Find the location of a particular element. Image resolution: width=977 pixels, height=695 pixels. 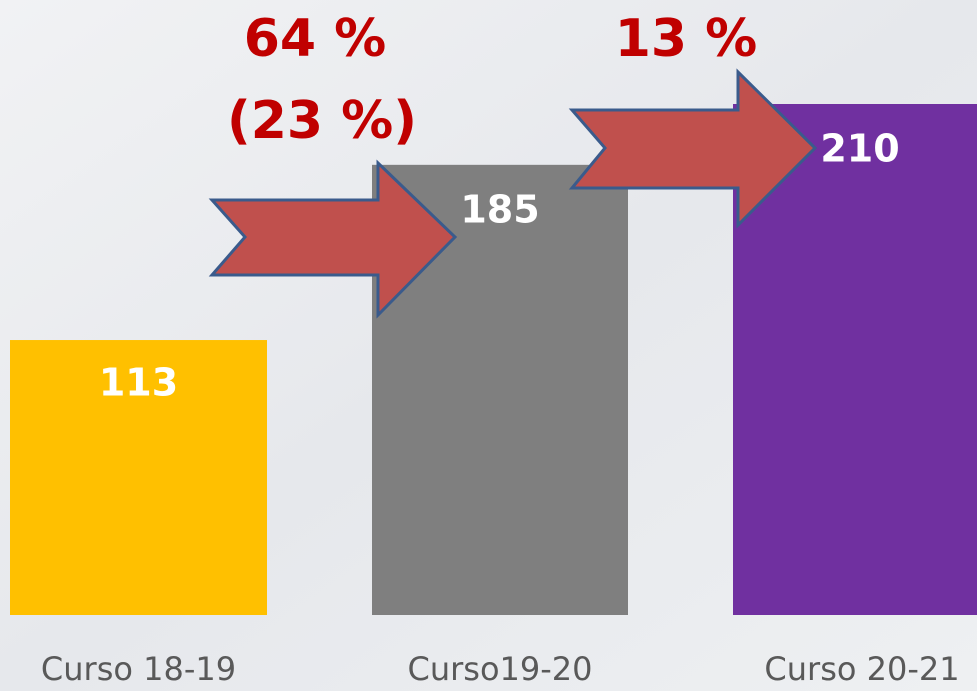

annotation: 64 % is located at coordinates (315, 39).